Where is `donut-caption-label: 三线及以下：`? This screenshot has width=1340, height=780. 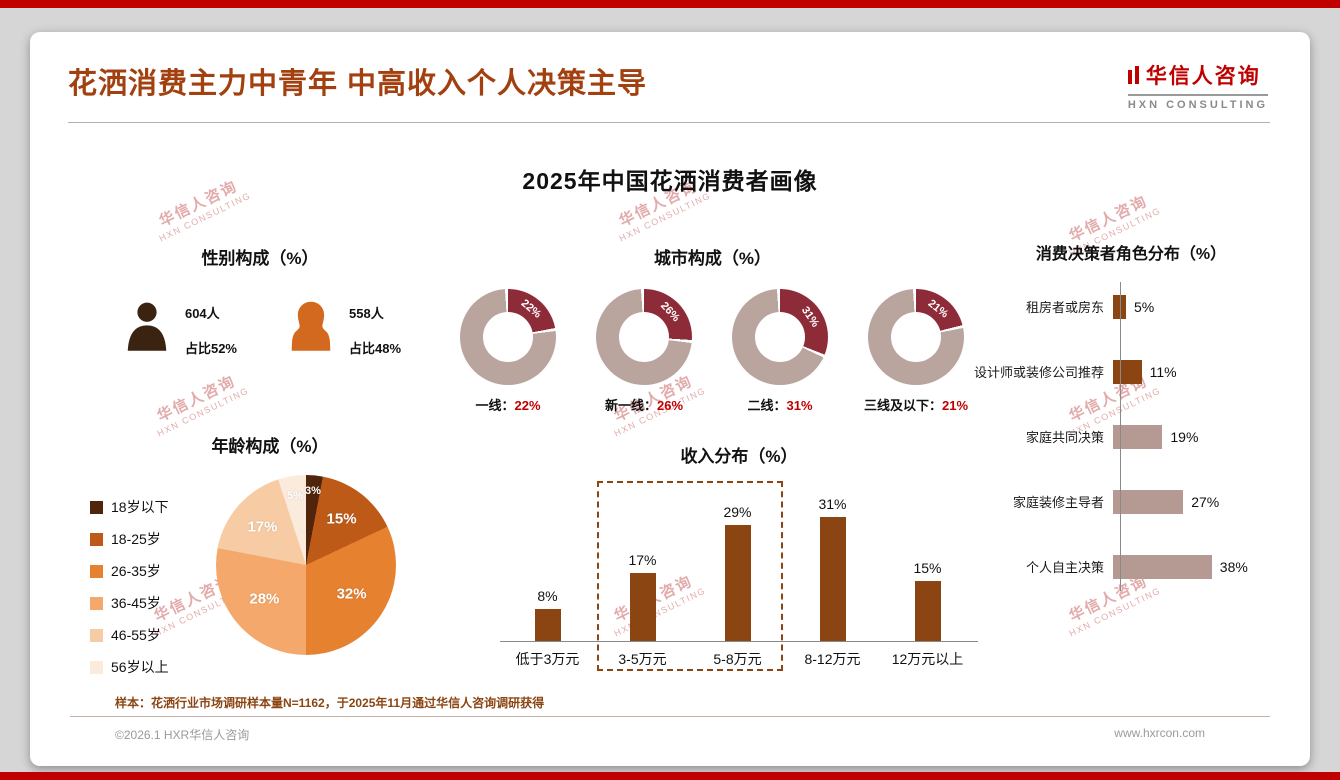
donut-caption-label: 三线及以下： is located at coordinates (902, 405).